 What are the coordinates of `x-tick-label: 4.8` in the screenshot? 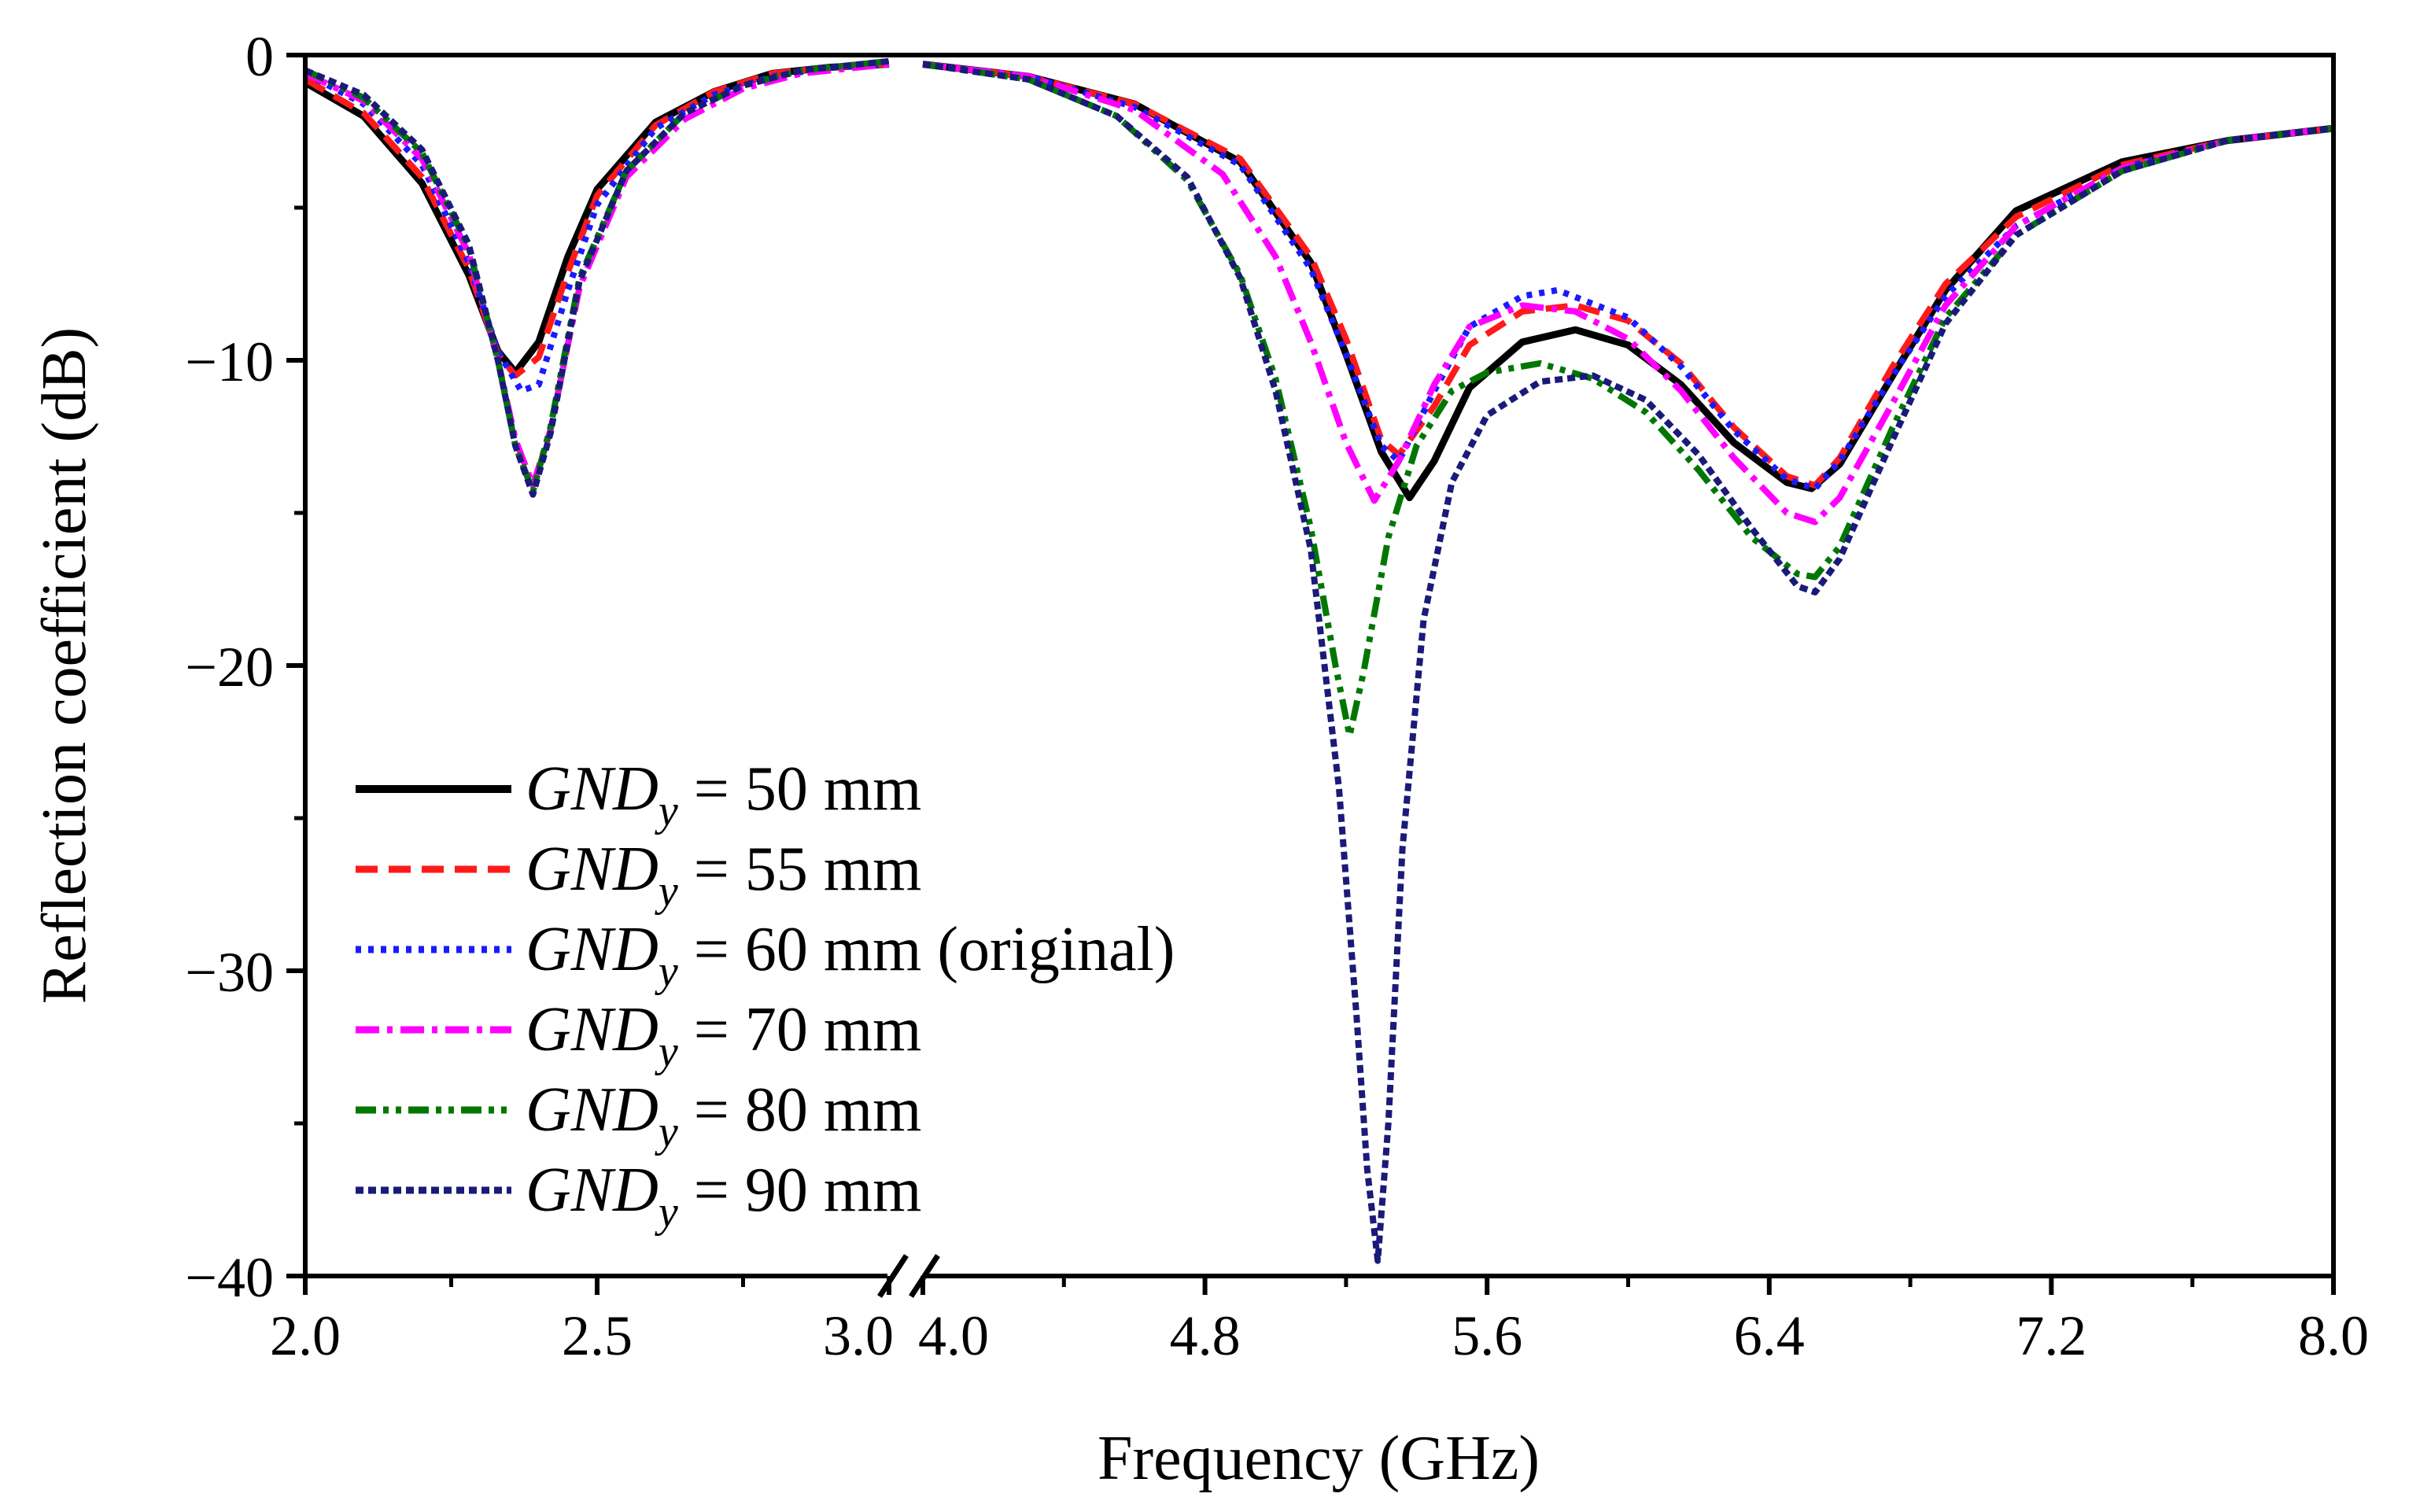 It's located at (1205, 1335).